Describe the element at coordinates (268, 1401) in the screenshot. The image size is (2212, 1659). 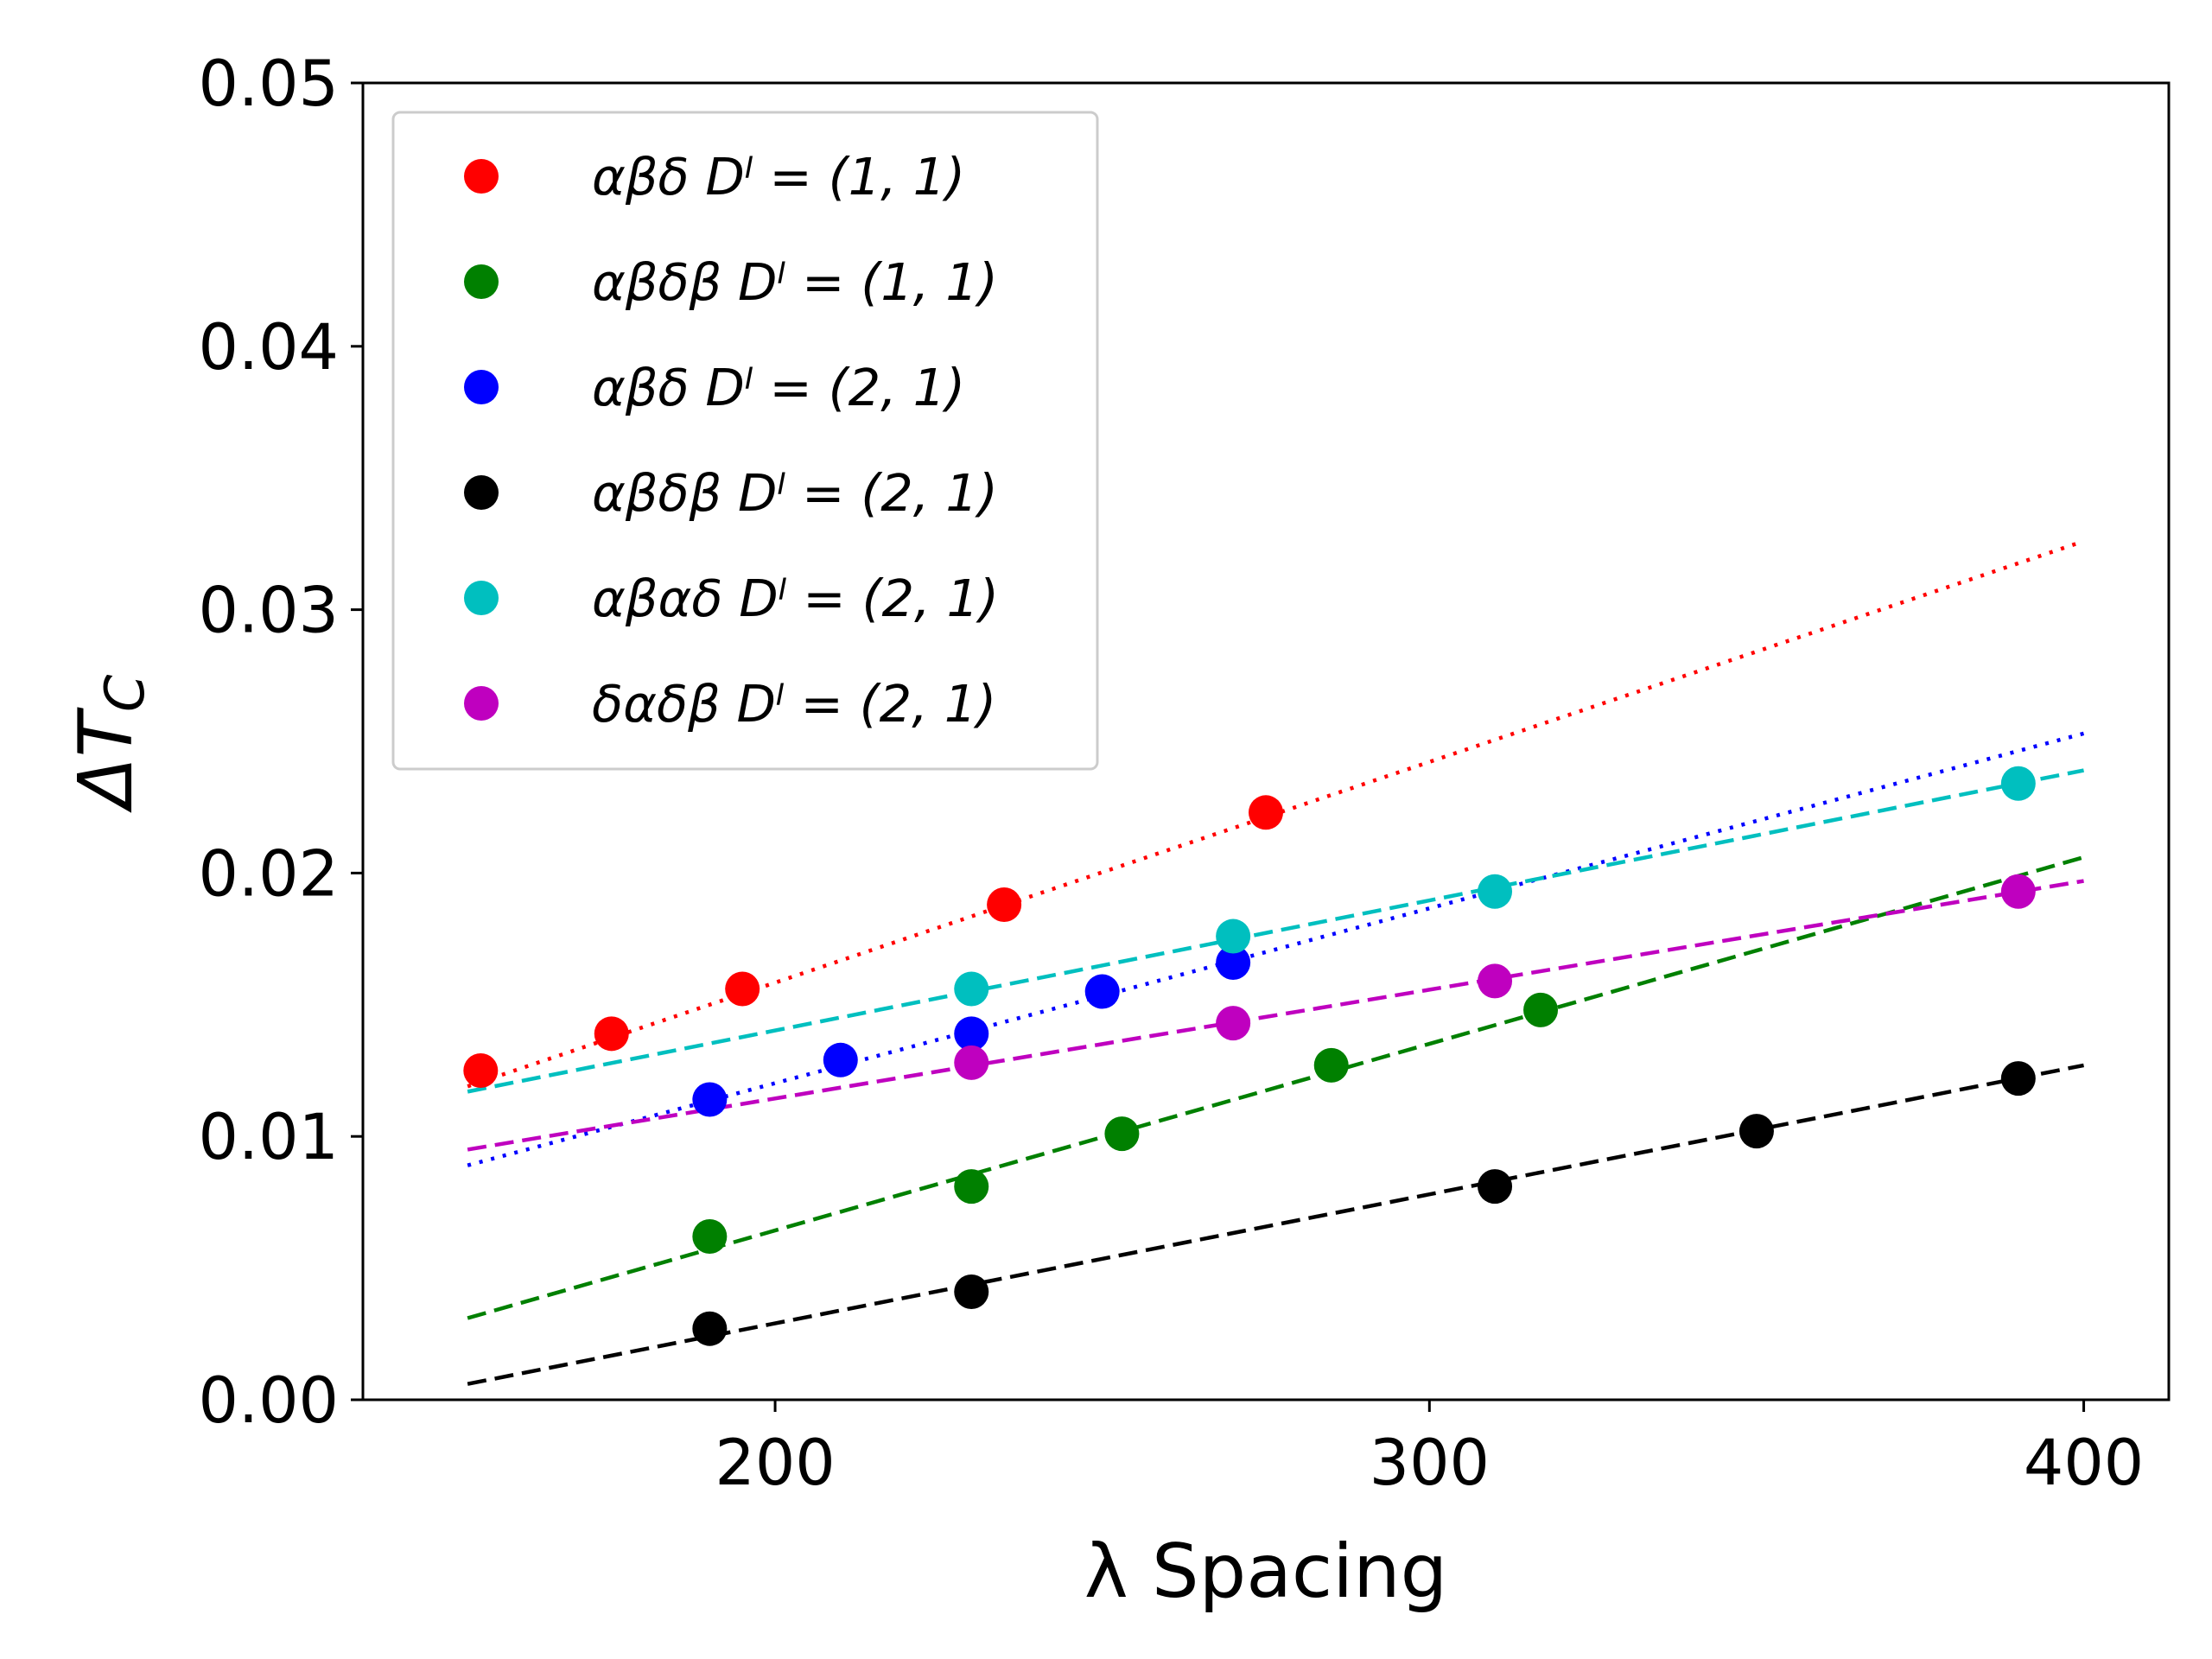
I see `y-tick-label: 0.00` at that location.